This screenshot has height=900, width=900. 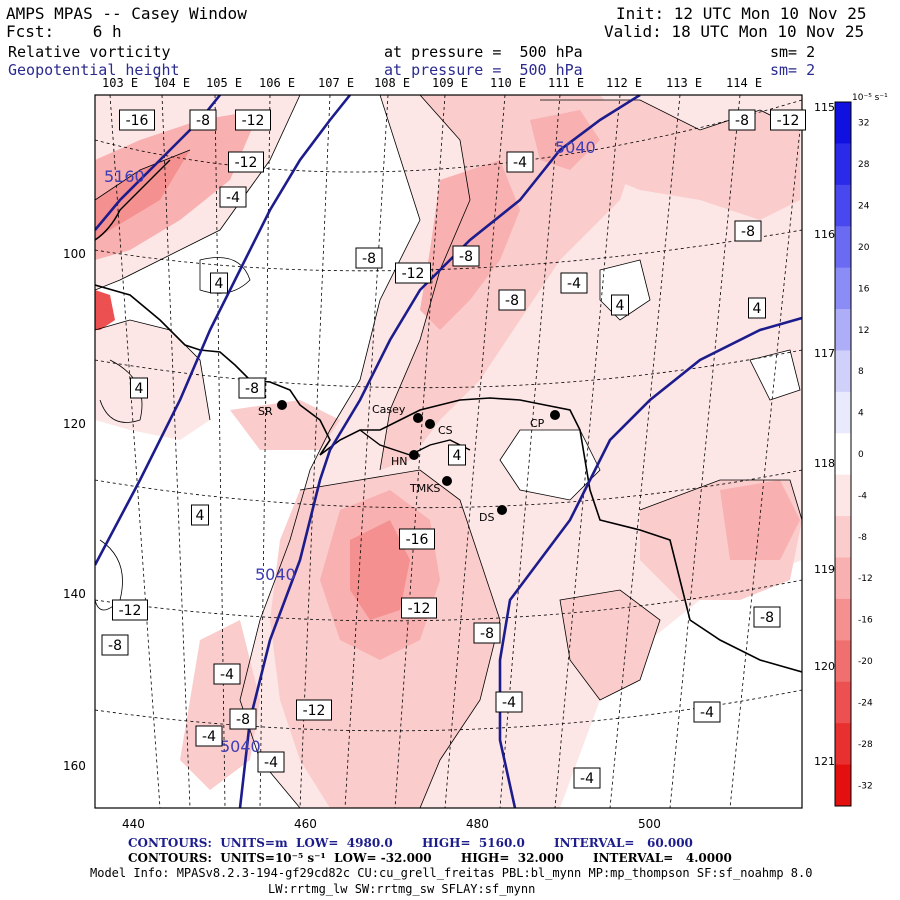 I want to click on colorbar-tick-label: 32, so click(x=863, y=124).